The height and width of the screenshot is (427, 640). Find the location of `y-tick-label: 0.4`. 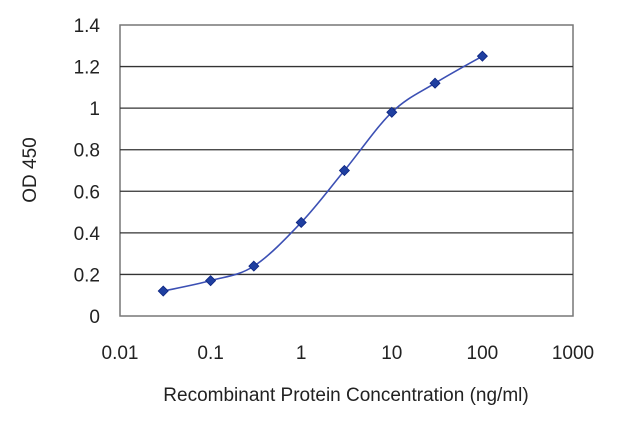

y-tick-label: 0.4 is located at coordinates (87, 234).